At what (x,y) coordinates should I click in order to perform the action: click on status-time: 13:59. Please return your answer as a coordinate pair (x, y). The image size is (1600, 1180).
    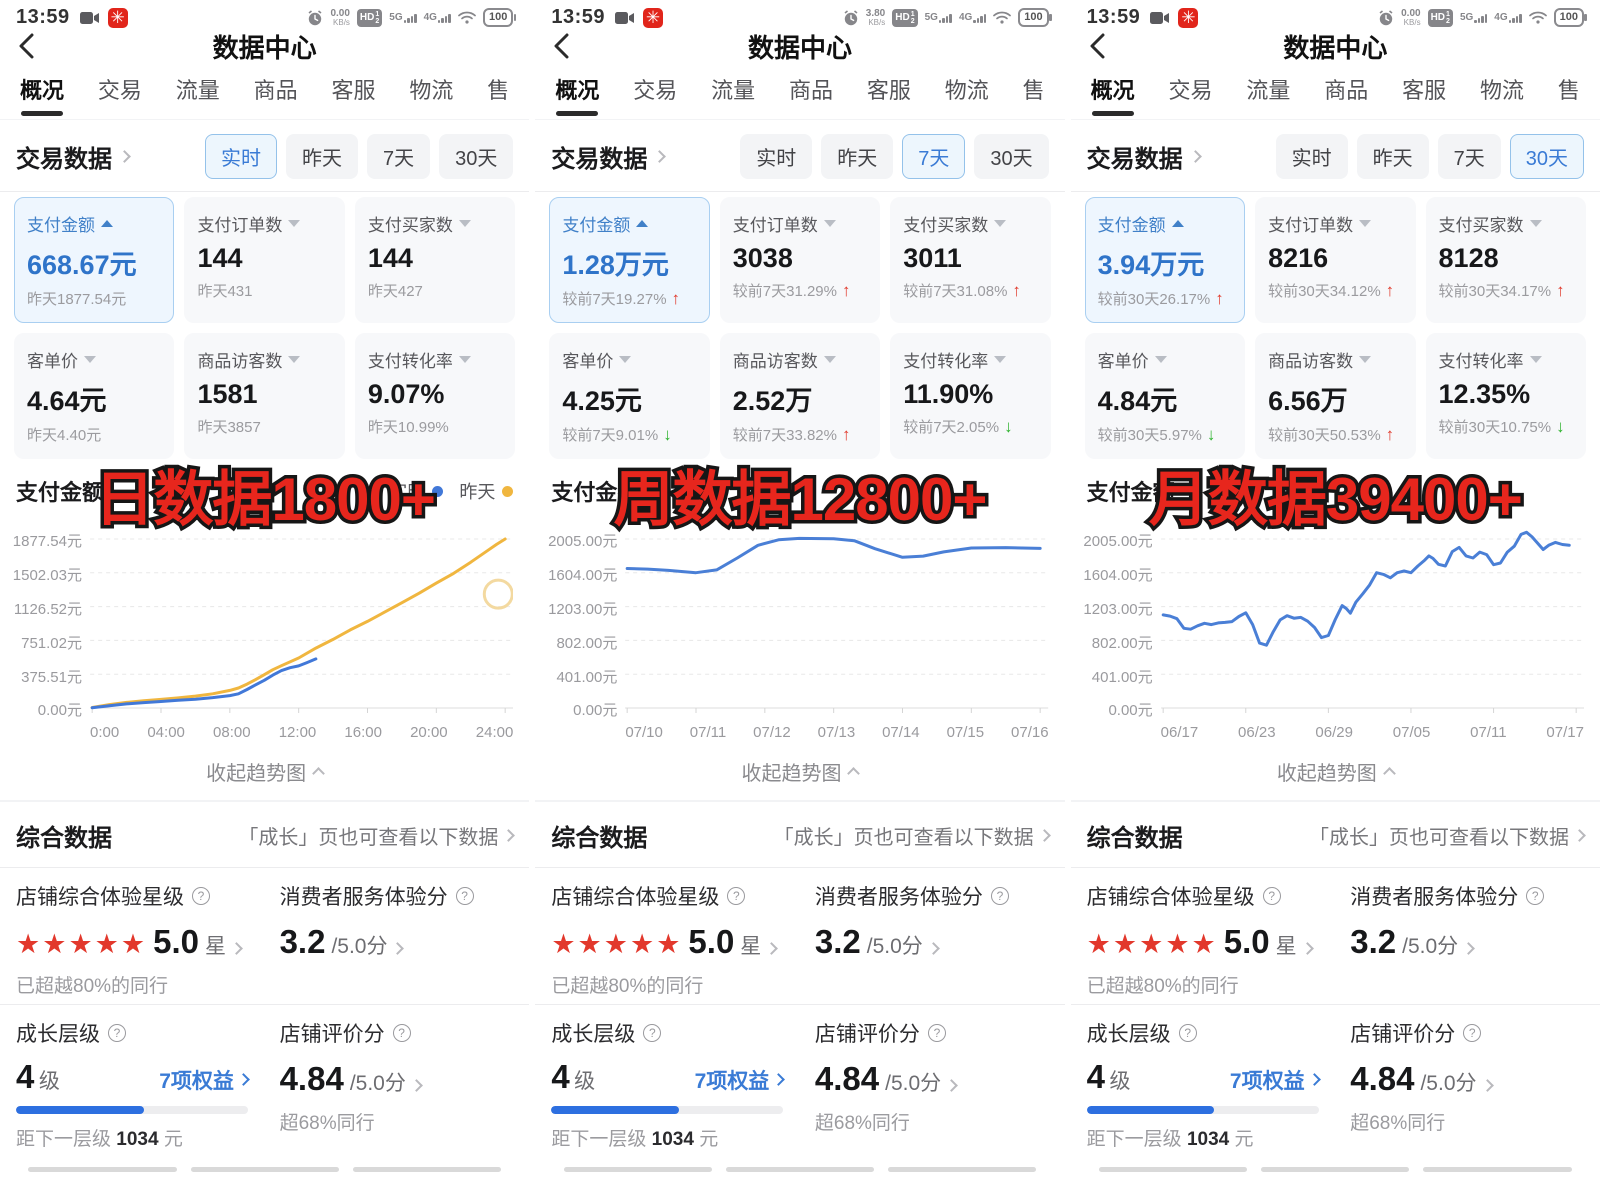
    Looking at the image, I should click on (578, 17).